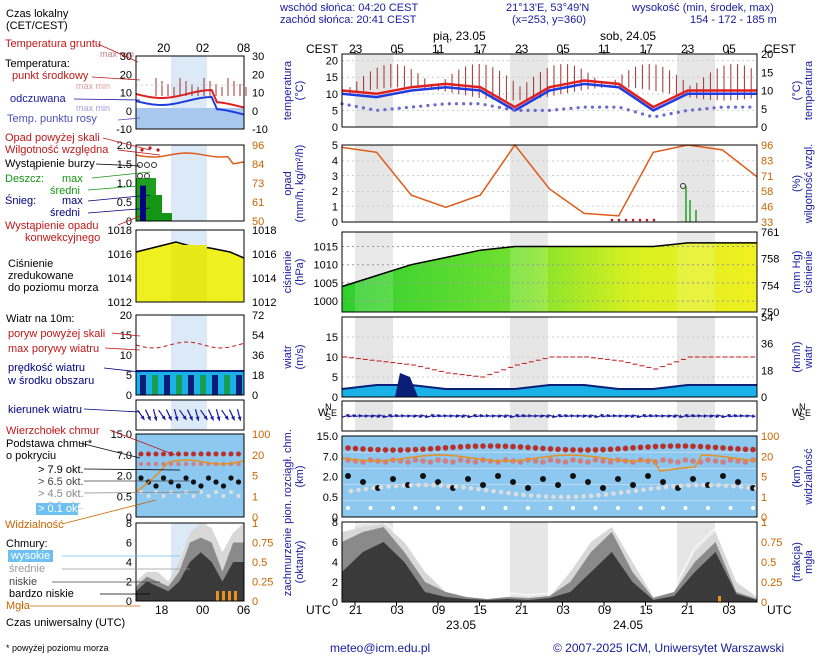 Image resolution: width=820 pixels, height=660 pixels. I want to click on legend-left-tick: 2, so click(129, 583).